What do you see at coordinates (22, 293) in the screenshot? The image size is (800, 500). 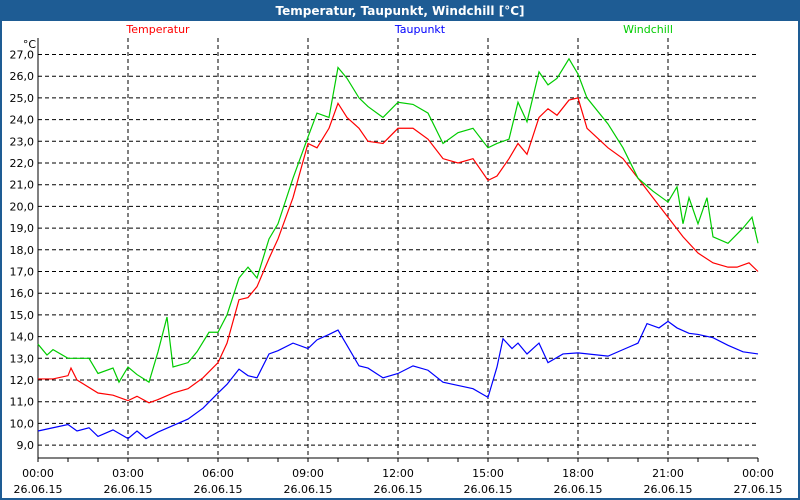 I see `y-tick-label: 16,0` at bounding box center [22, 293].